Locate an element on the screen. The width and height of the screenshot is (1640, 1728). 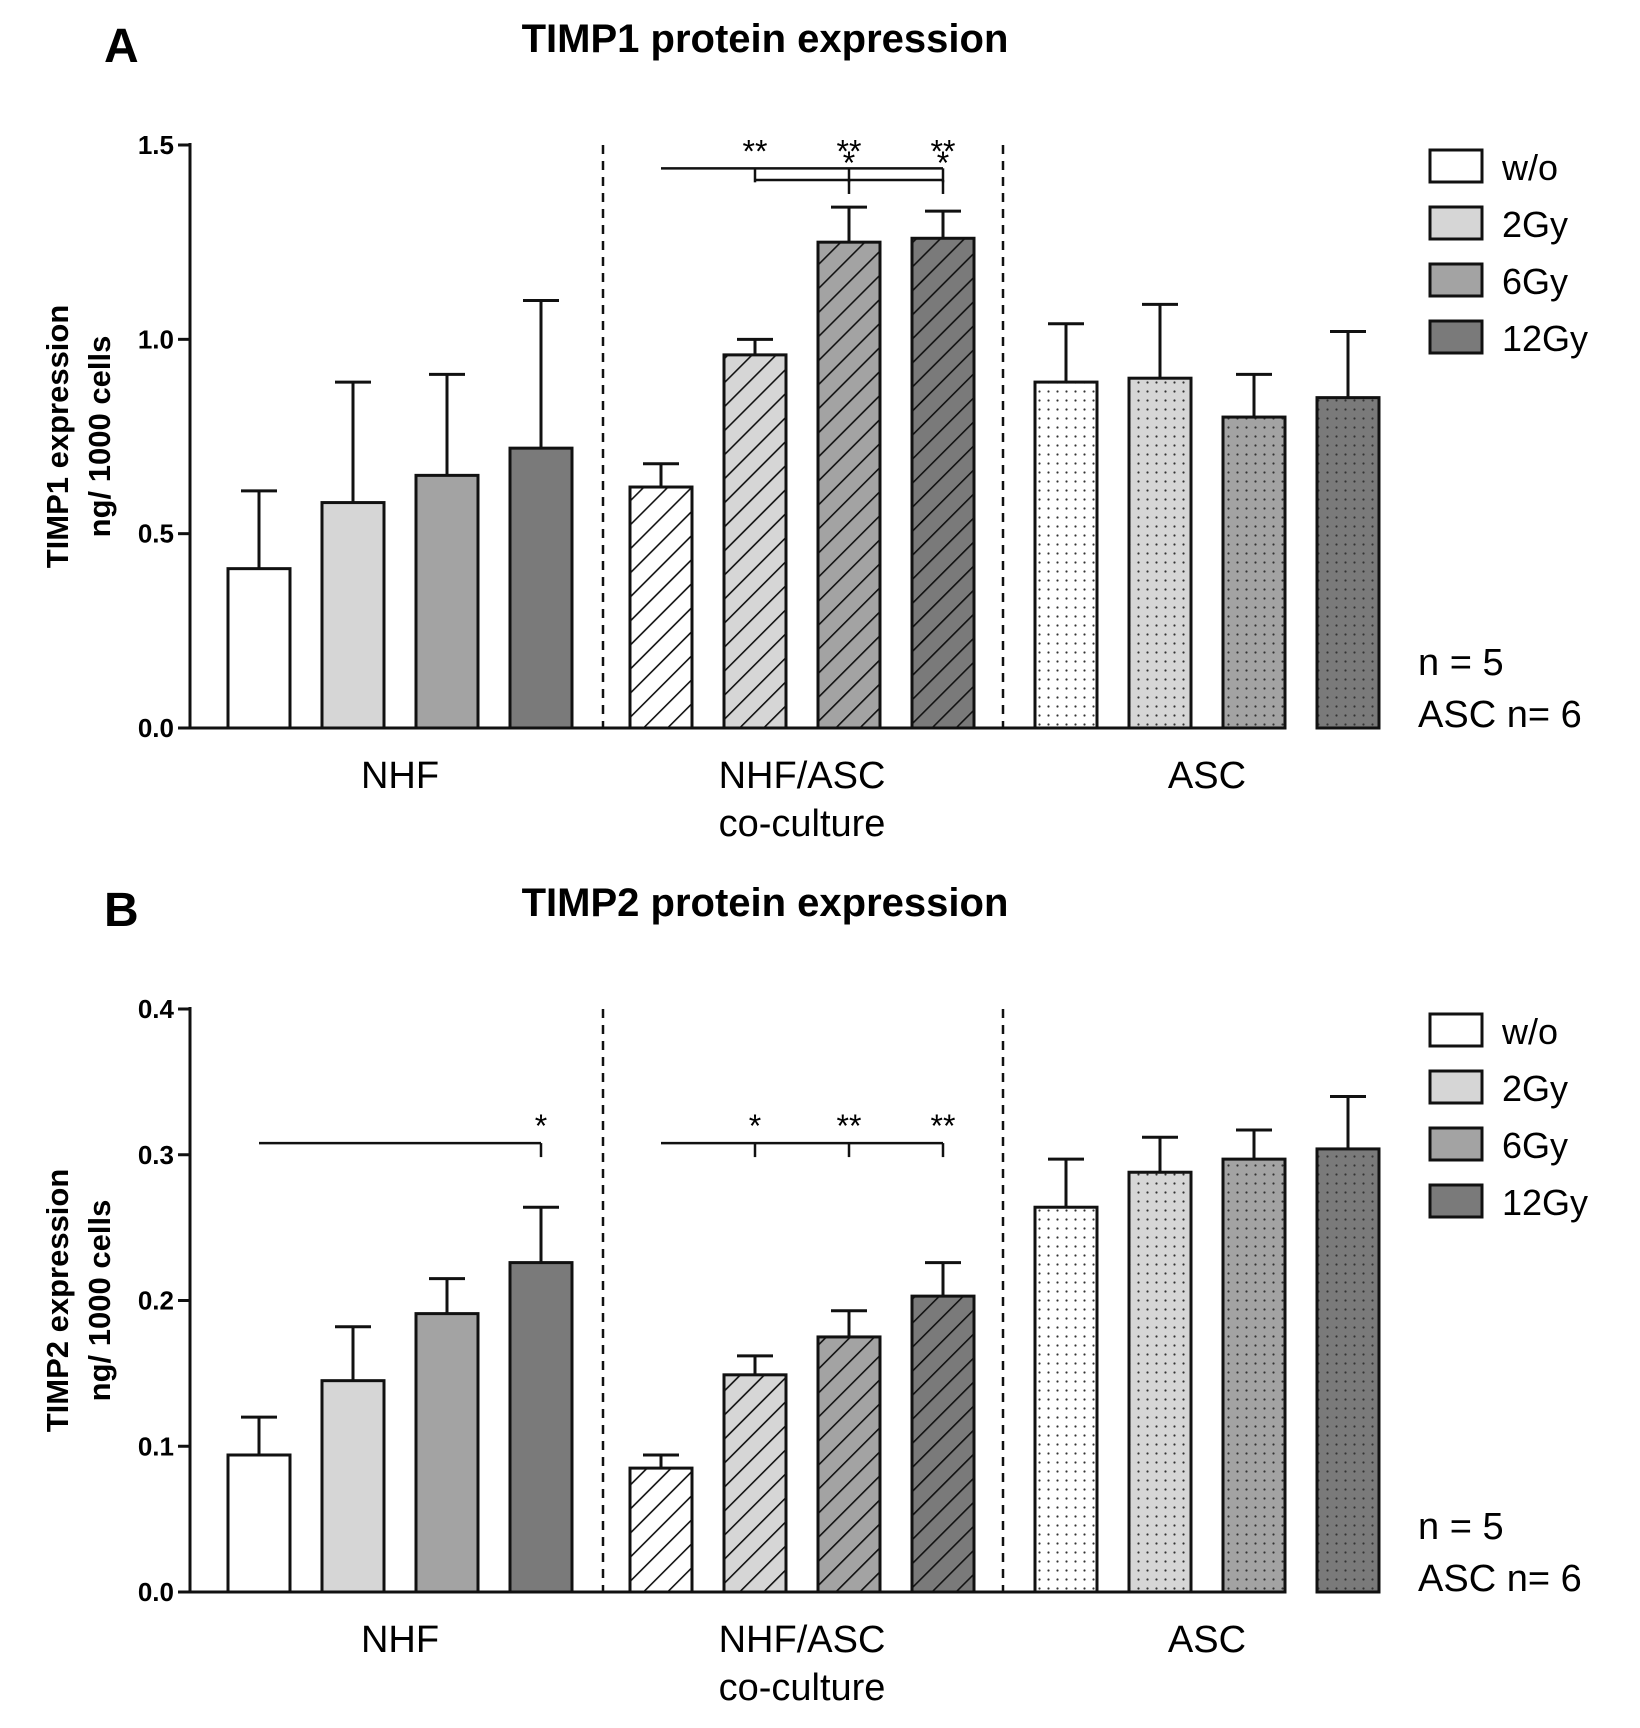
y-tick-label: 0.2 is located at coordinates (156, 1301).